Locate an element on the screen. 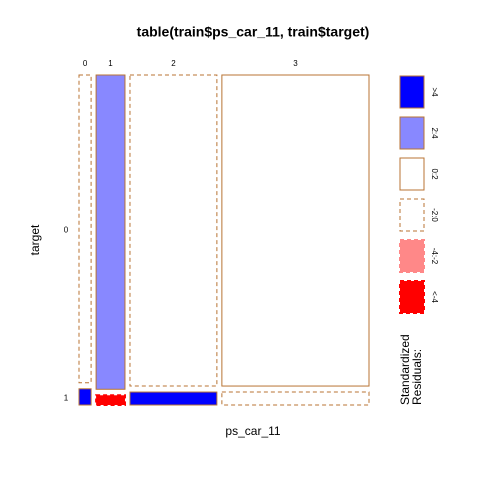 Image resolution: width=480 pixels, height=480 pixels. legend-label: 2:4 is located at coordinates (434, 133).